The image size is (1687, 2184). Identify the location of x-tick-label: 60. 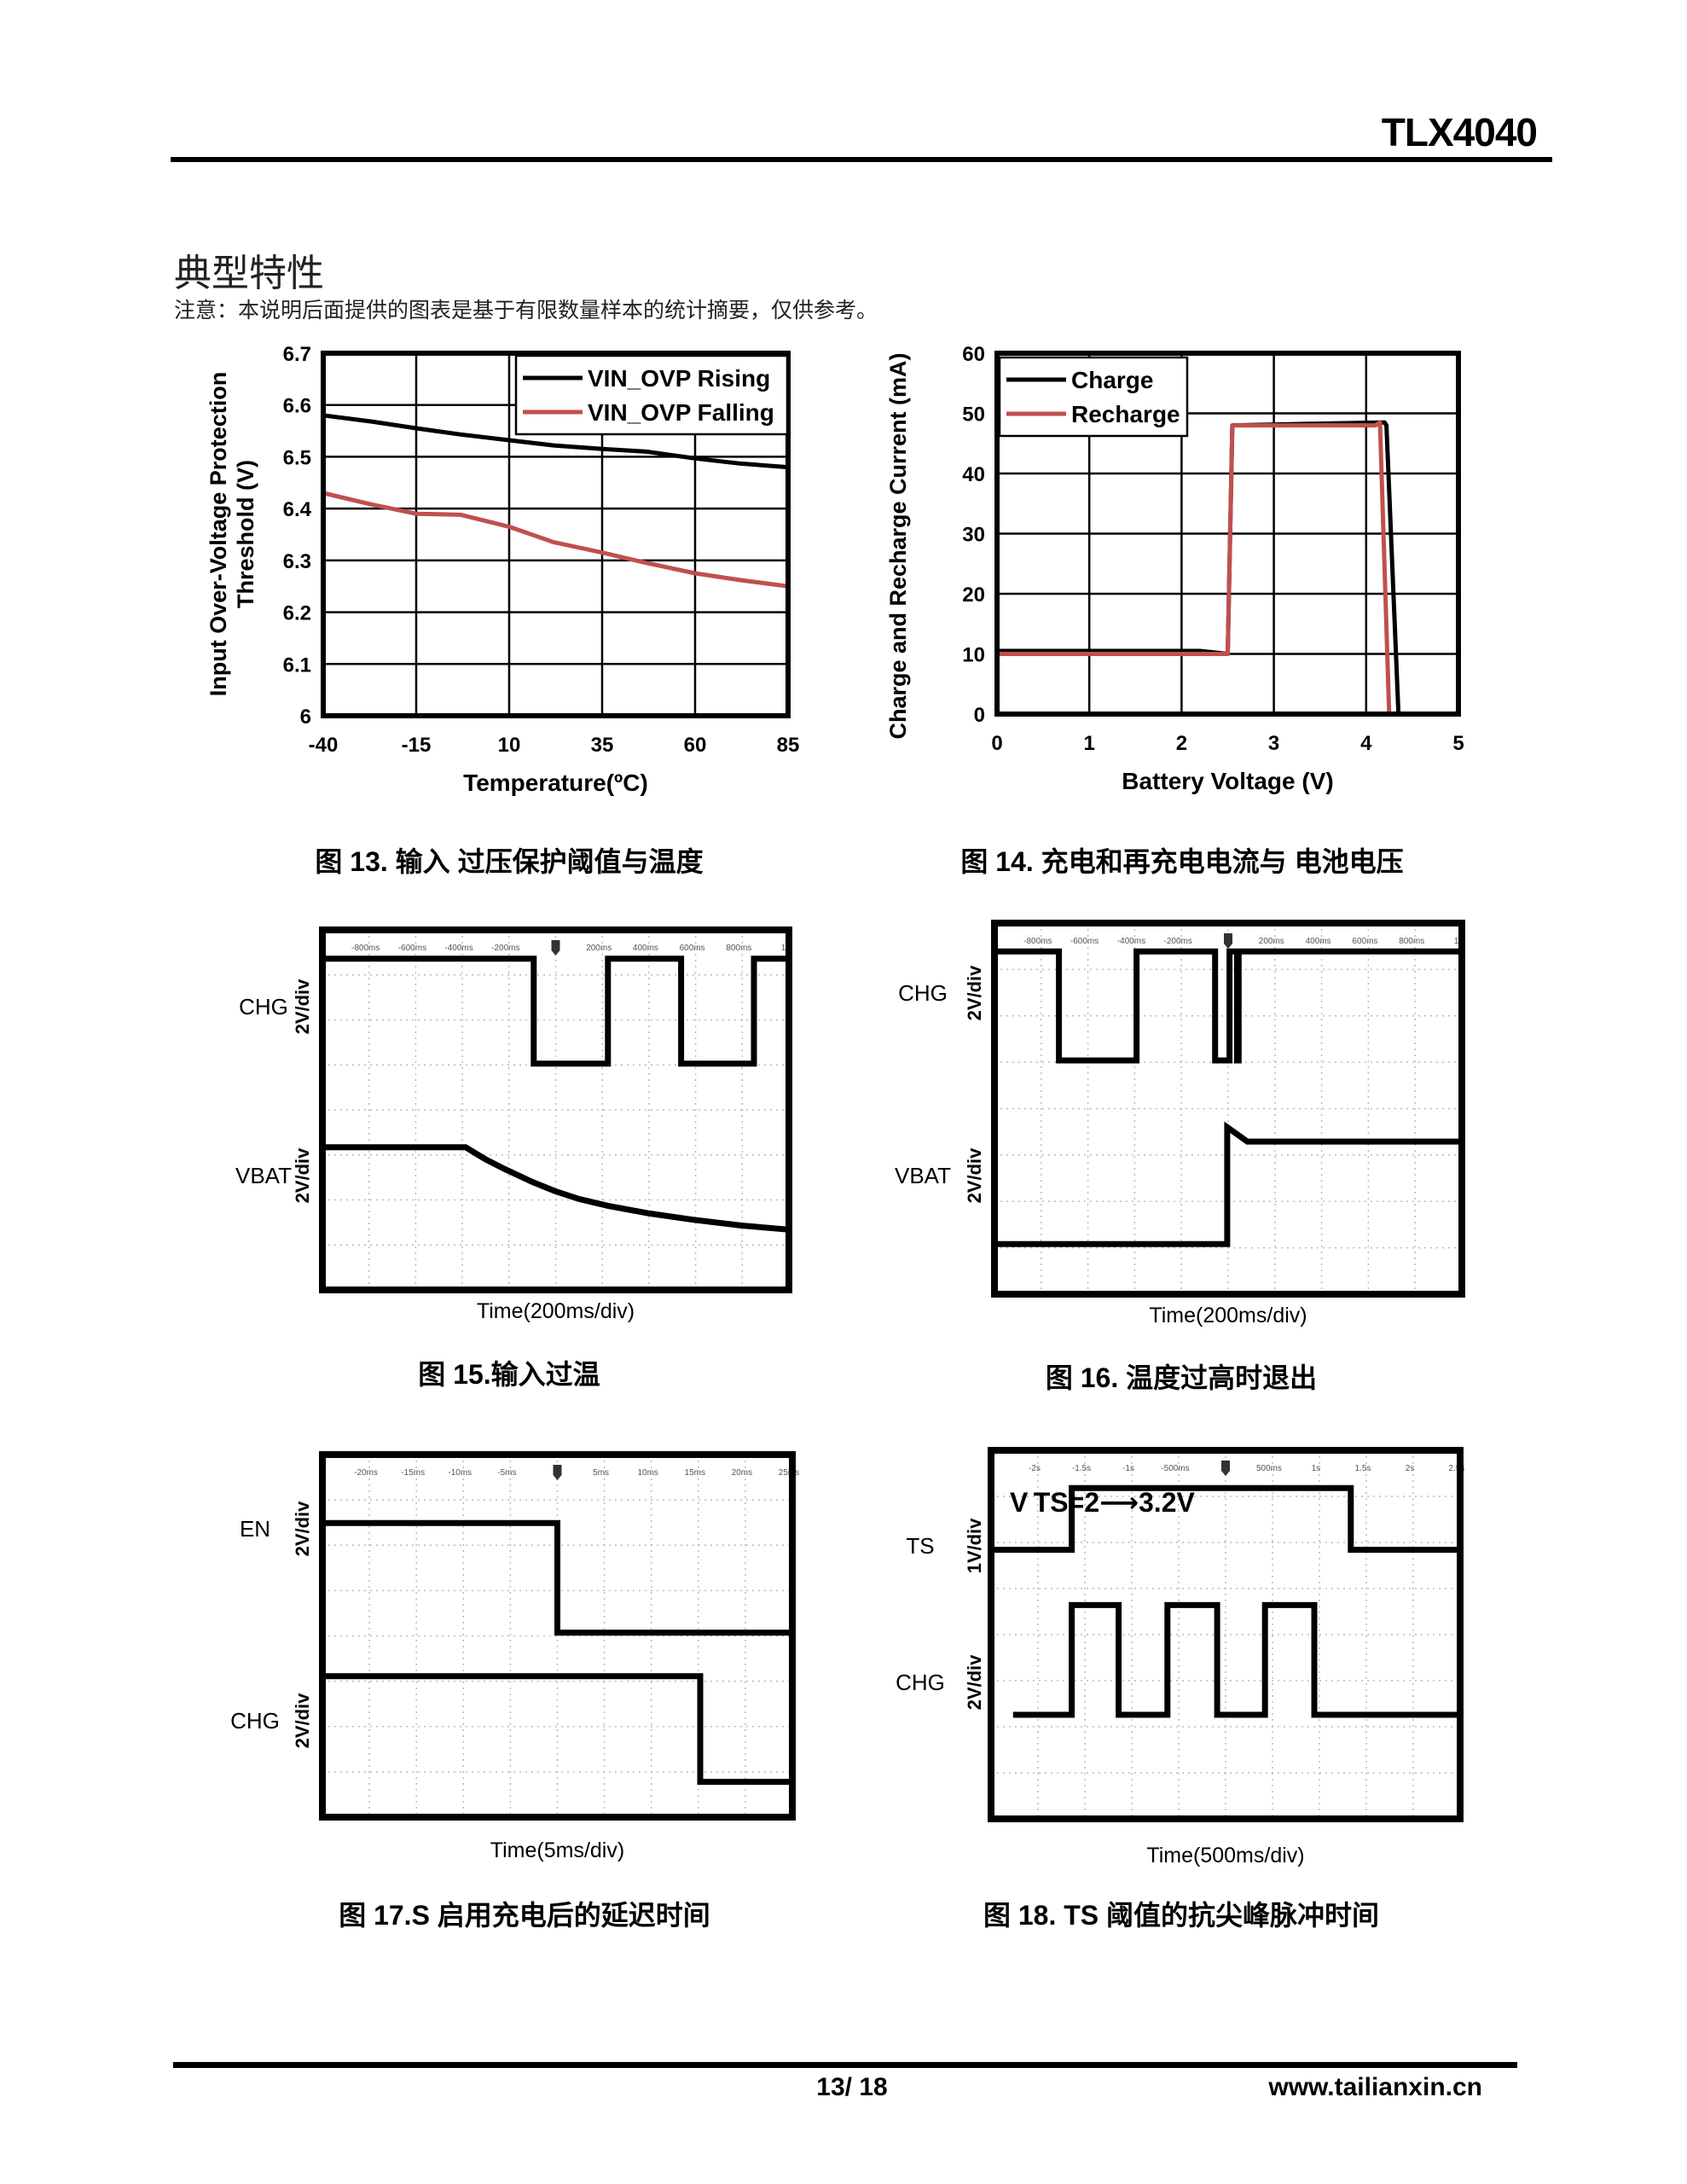
(696, 746).